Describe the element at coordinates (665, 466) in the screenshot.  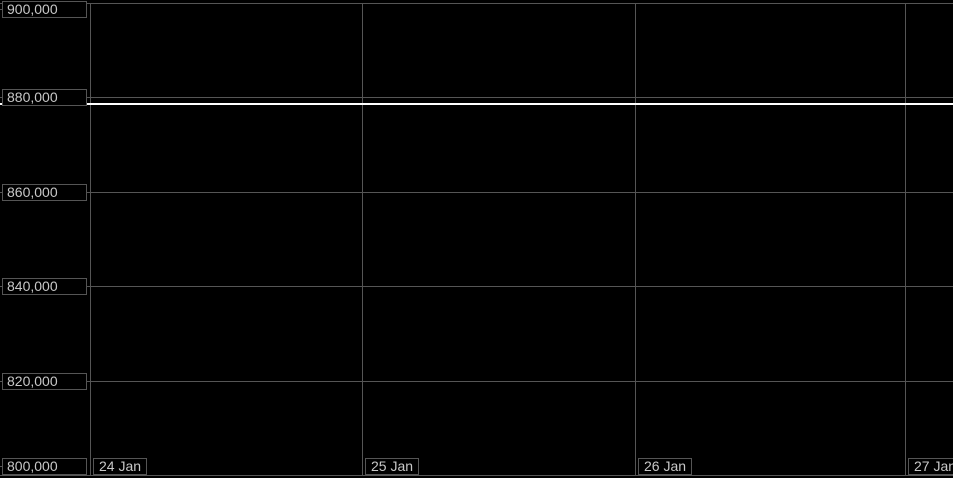
I see `x-axis-label: 26 Jan` at that location.